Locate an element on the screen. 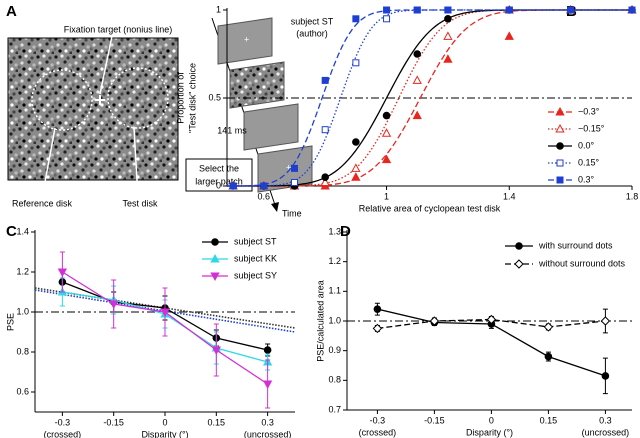  panel-label: A is located at coordinates (11, 11).